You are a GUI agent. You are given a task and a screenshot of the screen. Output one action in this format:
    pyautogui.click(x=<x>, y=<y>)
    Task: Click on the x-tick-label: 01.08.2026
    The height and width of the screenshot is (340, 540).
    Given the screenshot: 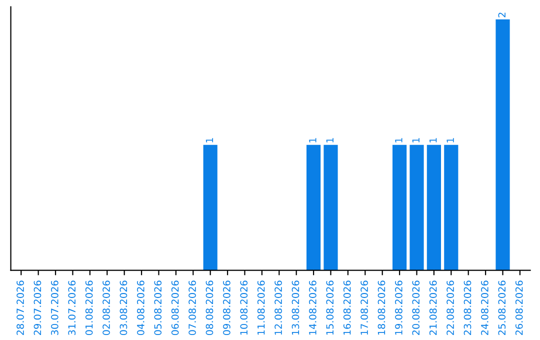 What is the action you would take?
    pyautogui.click(x=89, y=308)
    